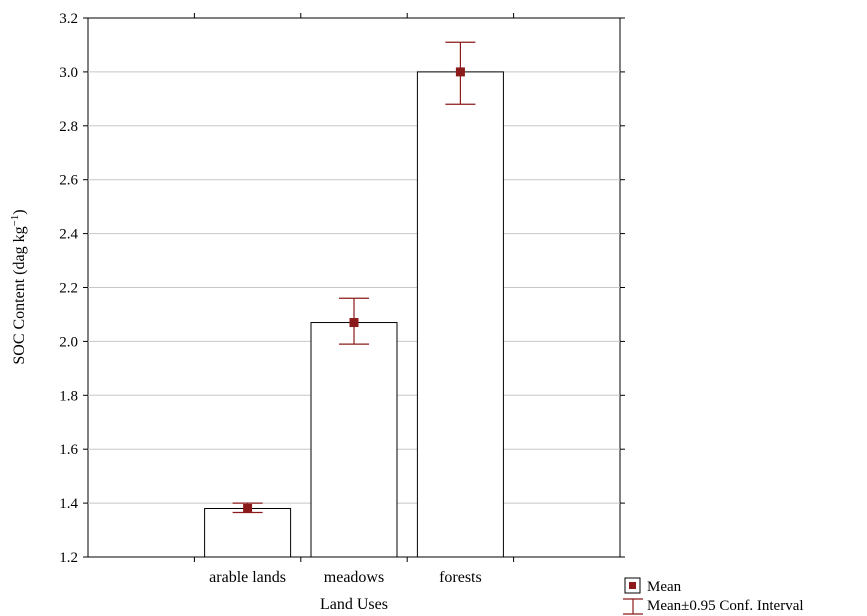 The height and width of the screenshot is (616, 867). Describe the element at coordinates (247, 577) in the screenshot. I see `category-label: arable lands` at that location.